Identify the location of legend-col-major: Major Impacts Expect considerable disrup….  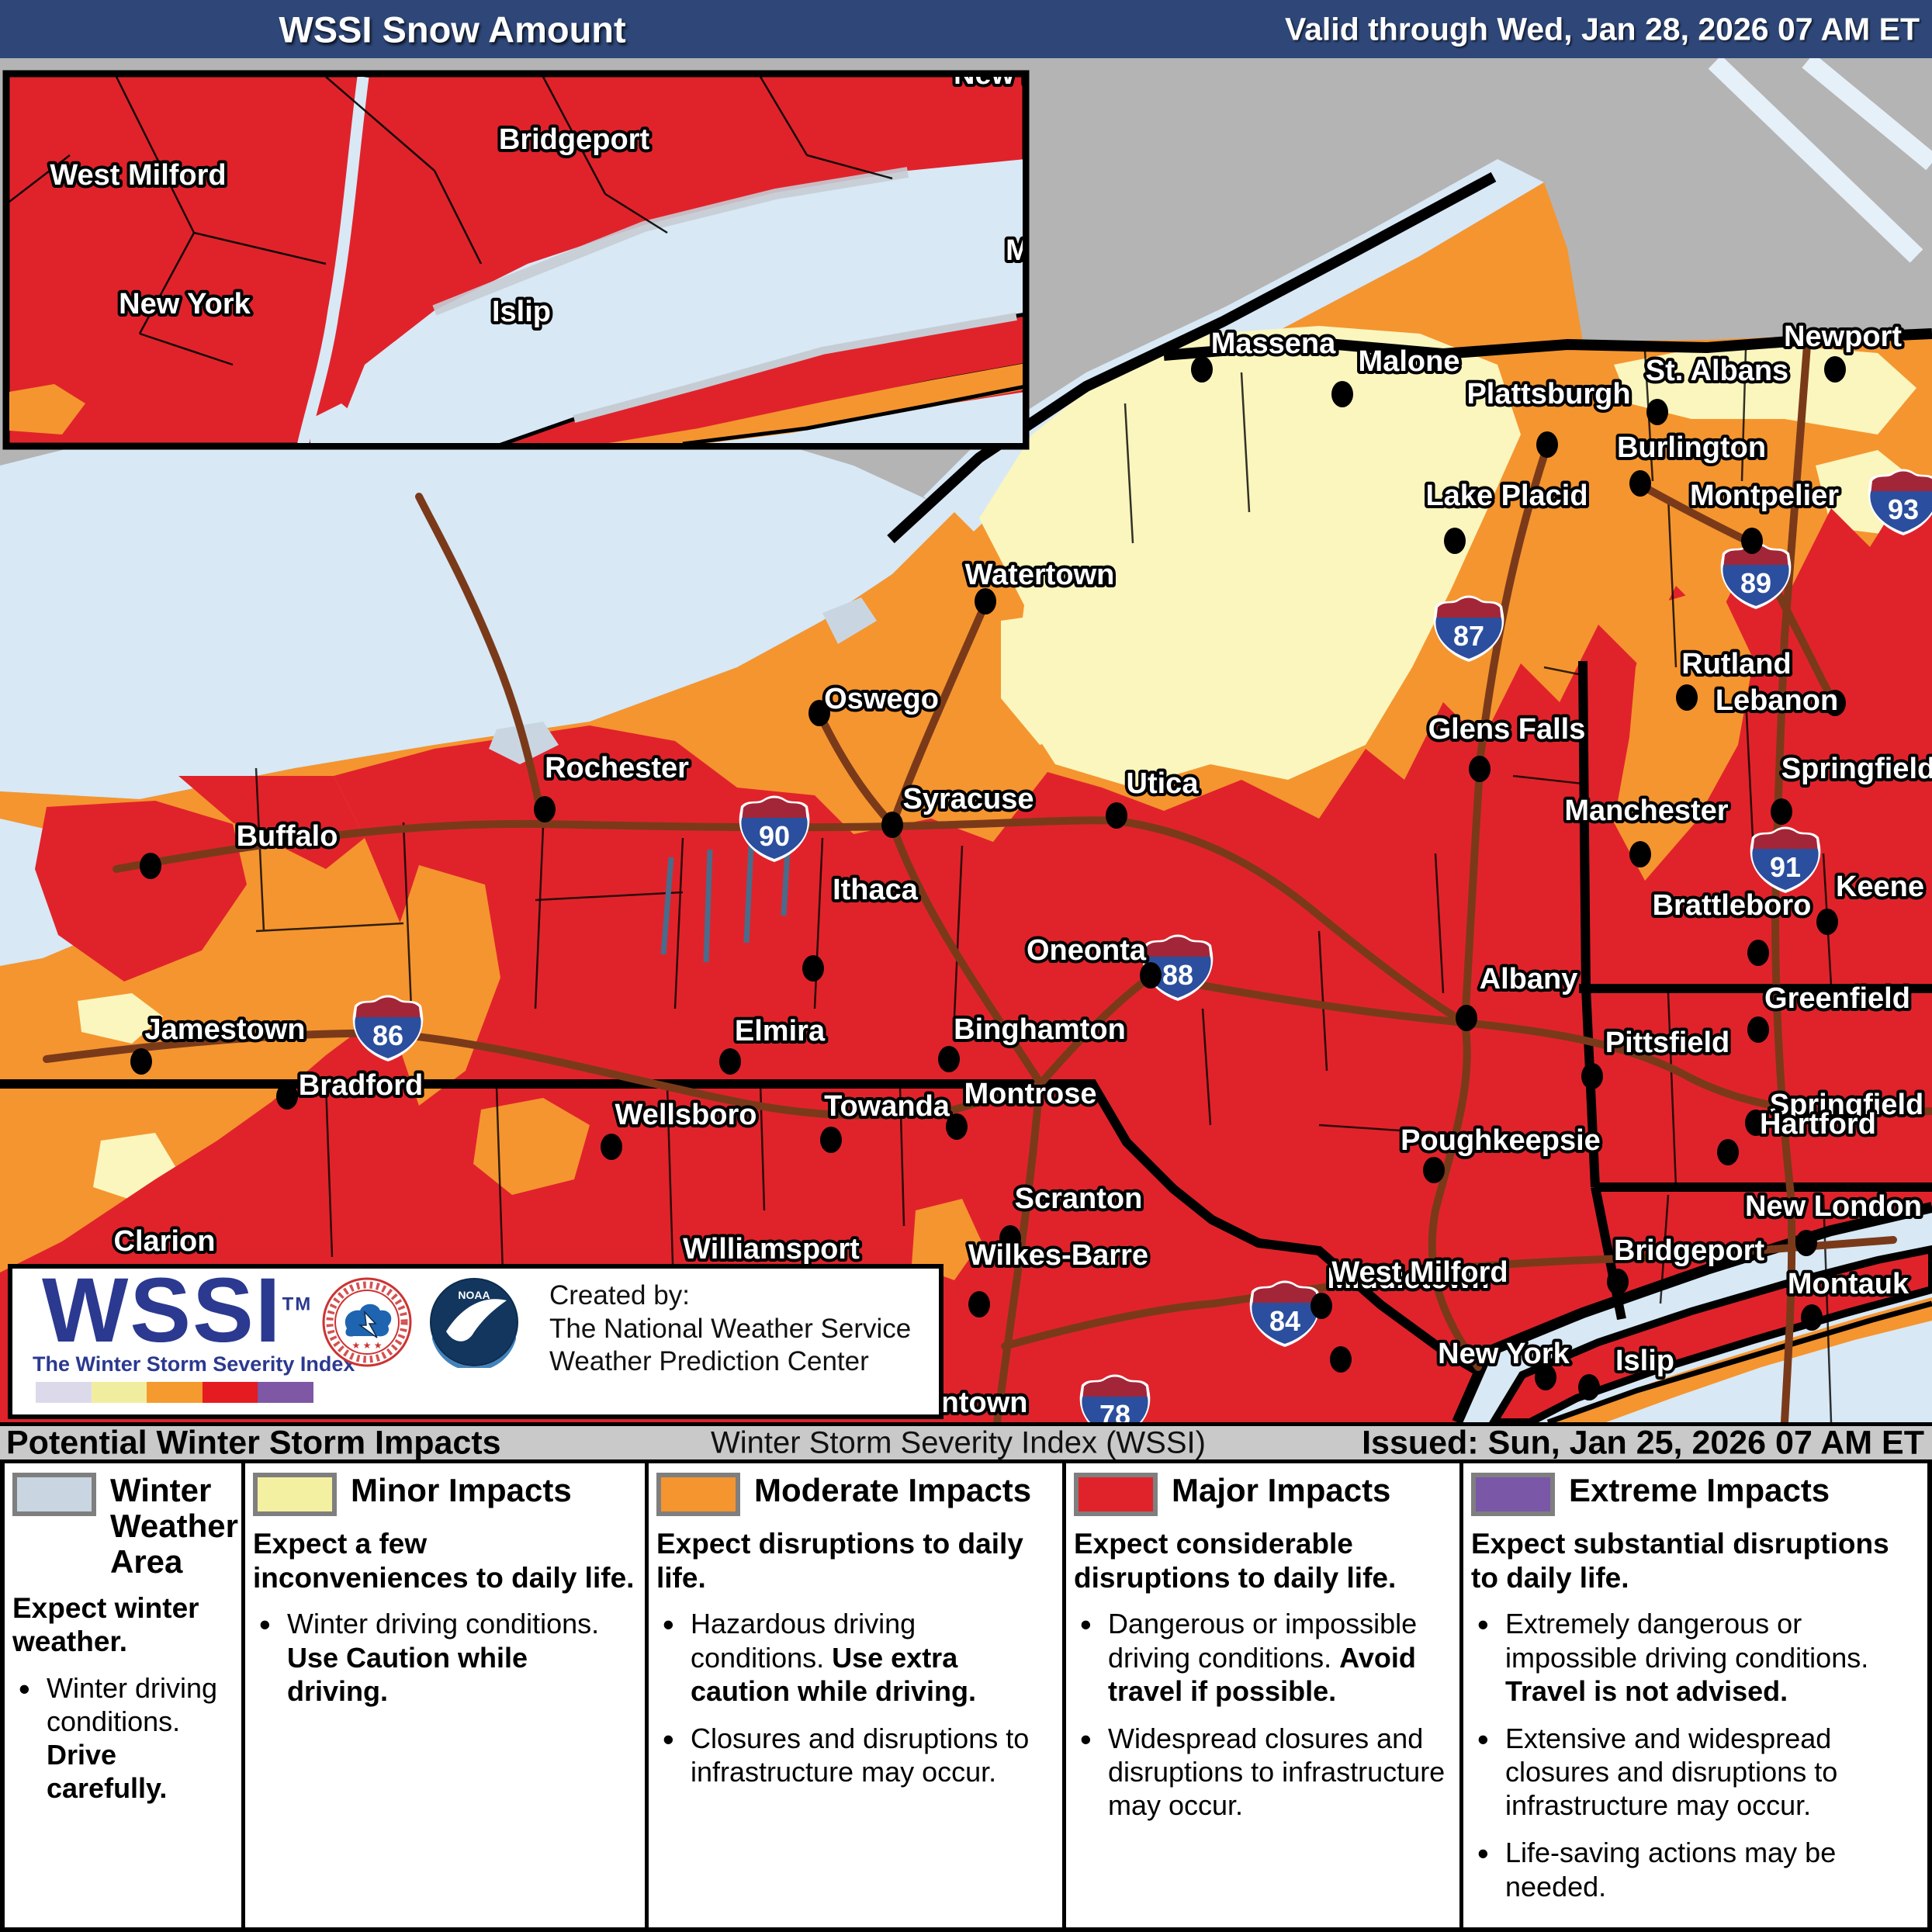
(1264, 1695).